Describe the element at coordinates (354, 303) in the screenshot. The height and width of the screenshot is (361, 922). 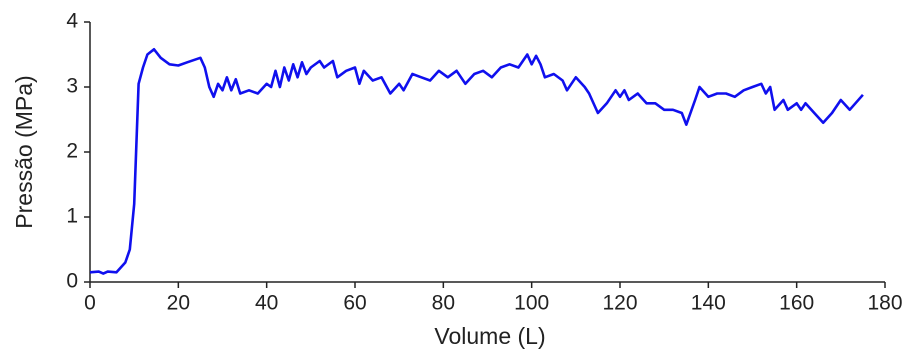
I see `x-tick-label: 60` at that location.